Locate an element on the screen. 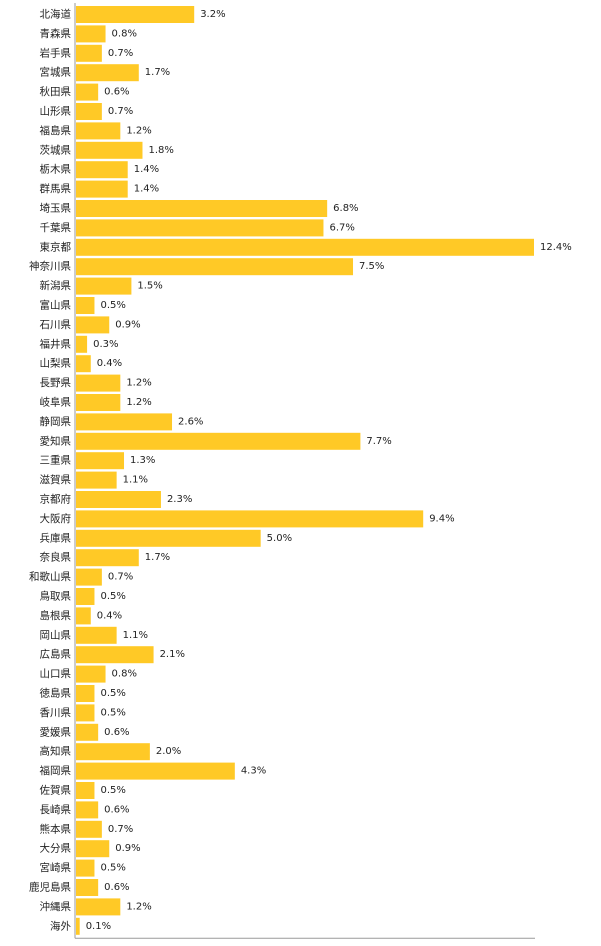 Image resolution: width=601 pixels, height=946 pixels. category-label-41: 長崎県 is located at coordinates (56, 809).